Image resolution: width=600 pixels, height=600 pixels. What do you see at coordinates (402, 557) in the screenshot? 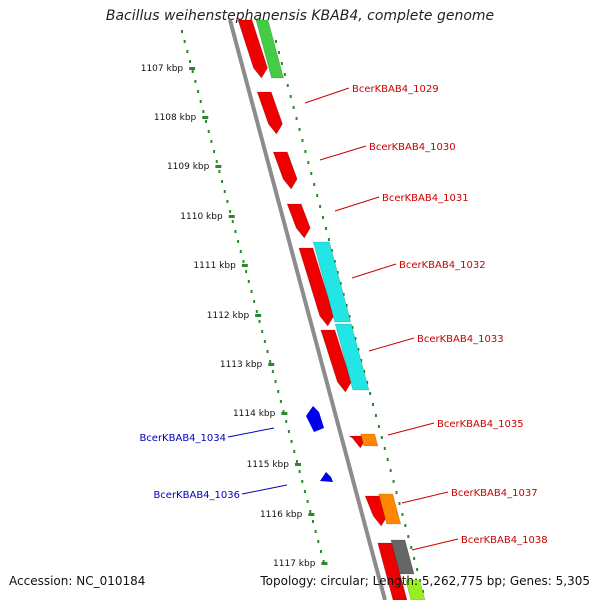
I see `gene-feature-gray` at bounding box center [402, 557].